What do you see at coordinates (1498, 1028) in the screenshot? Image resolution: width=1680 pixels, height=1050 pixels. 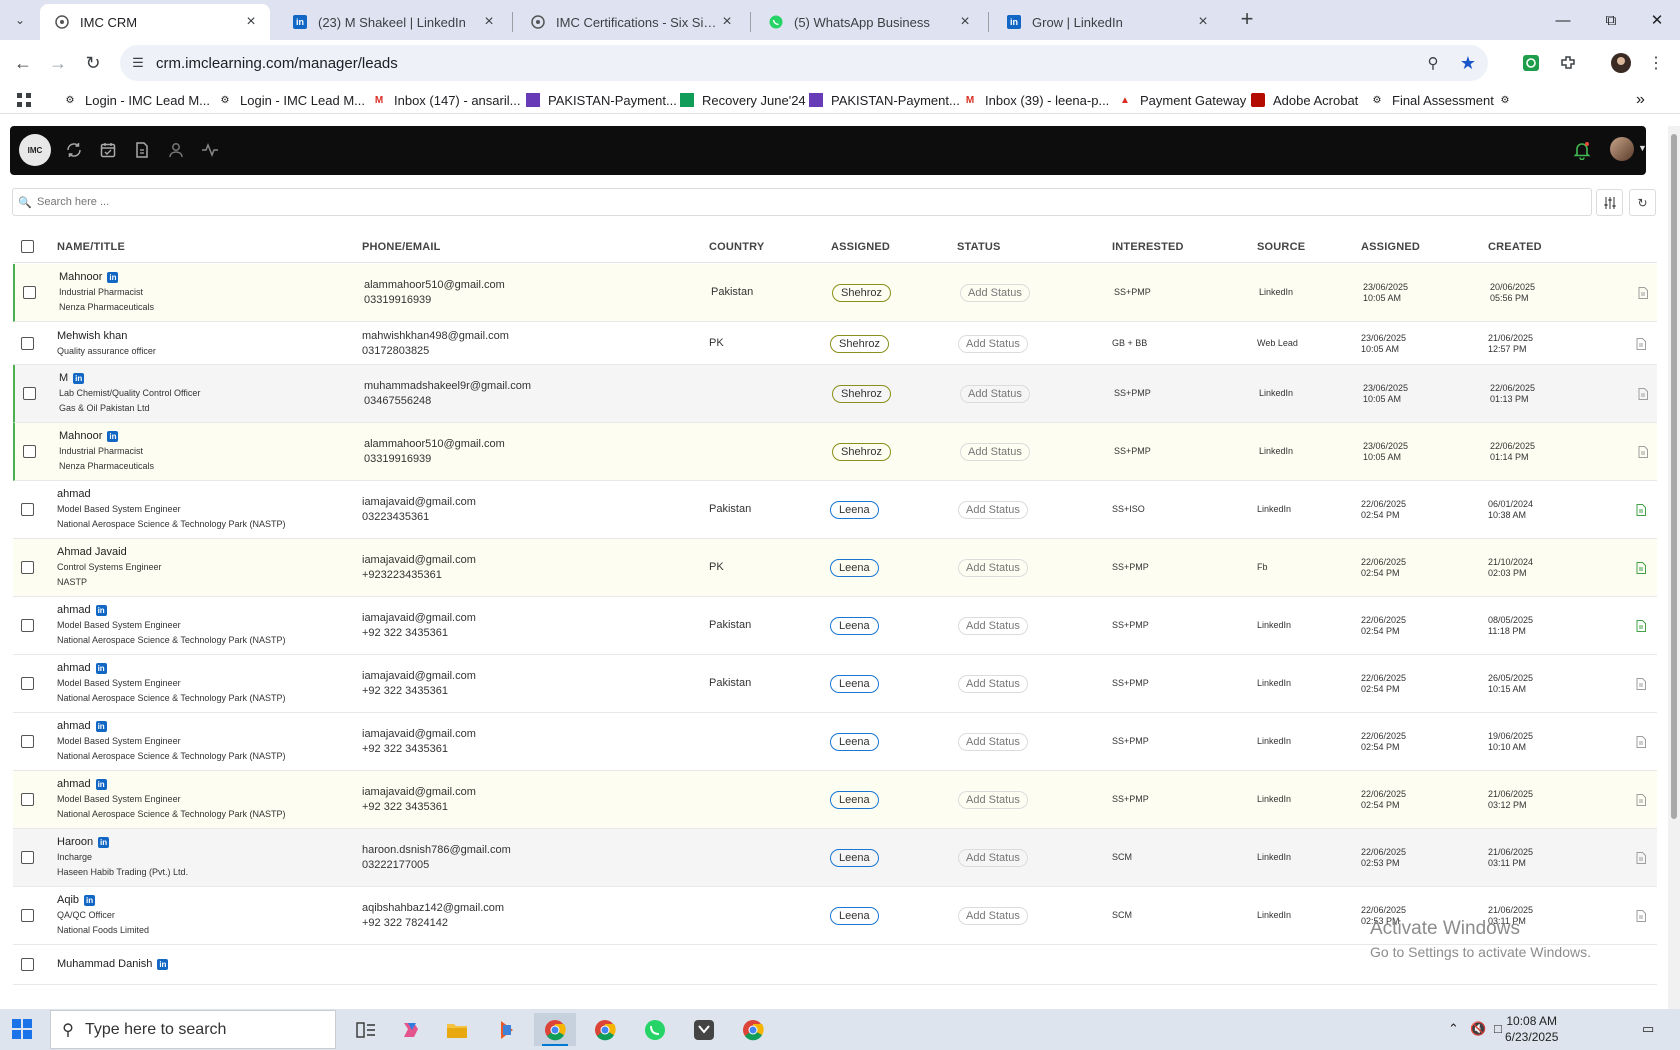 I see `network-icon: □` at bounding box center [1498, 1028].